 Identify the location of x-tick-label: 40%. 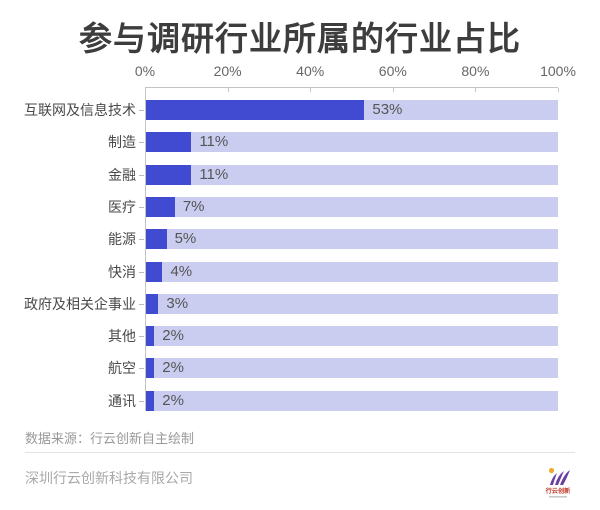
(310, 71).